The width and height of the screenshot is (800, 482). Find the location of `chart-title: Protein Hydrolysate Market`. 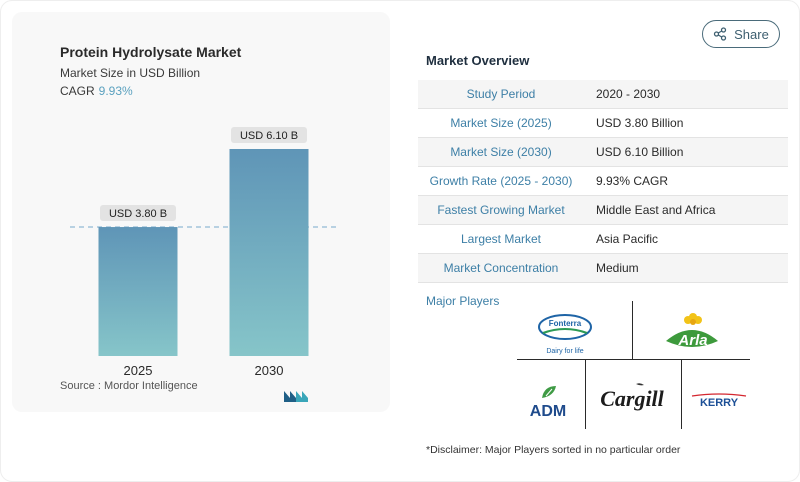

chart-title: Protein Hydrolysate Market is located at coordinates (151, 52).